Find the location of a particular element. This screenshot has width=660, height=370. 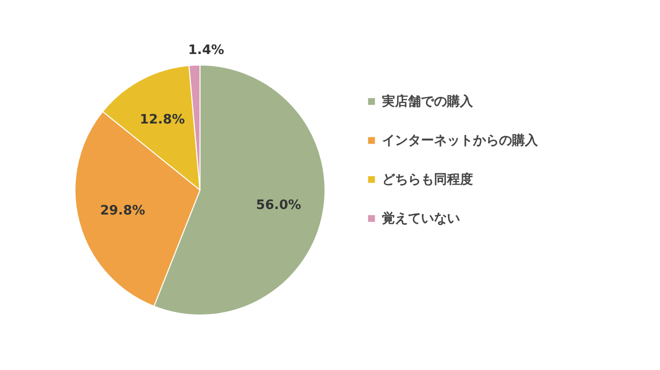

legend-label: 覚えていない is located at coordinates (421, 218).